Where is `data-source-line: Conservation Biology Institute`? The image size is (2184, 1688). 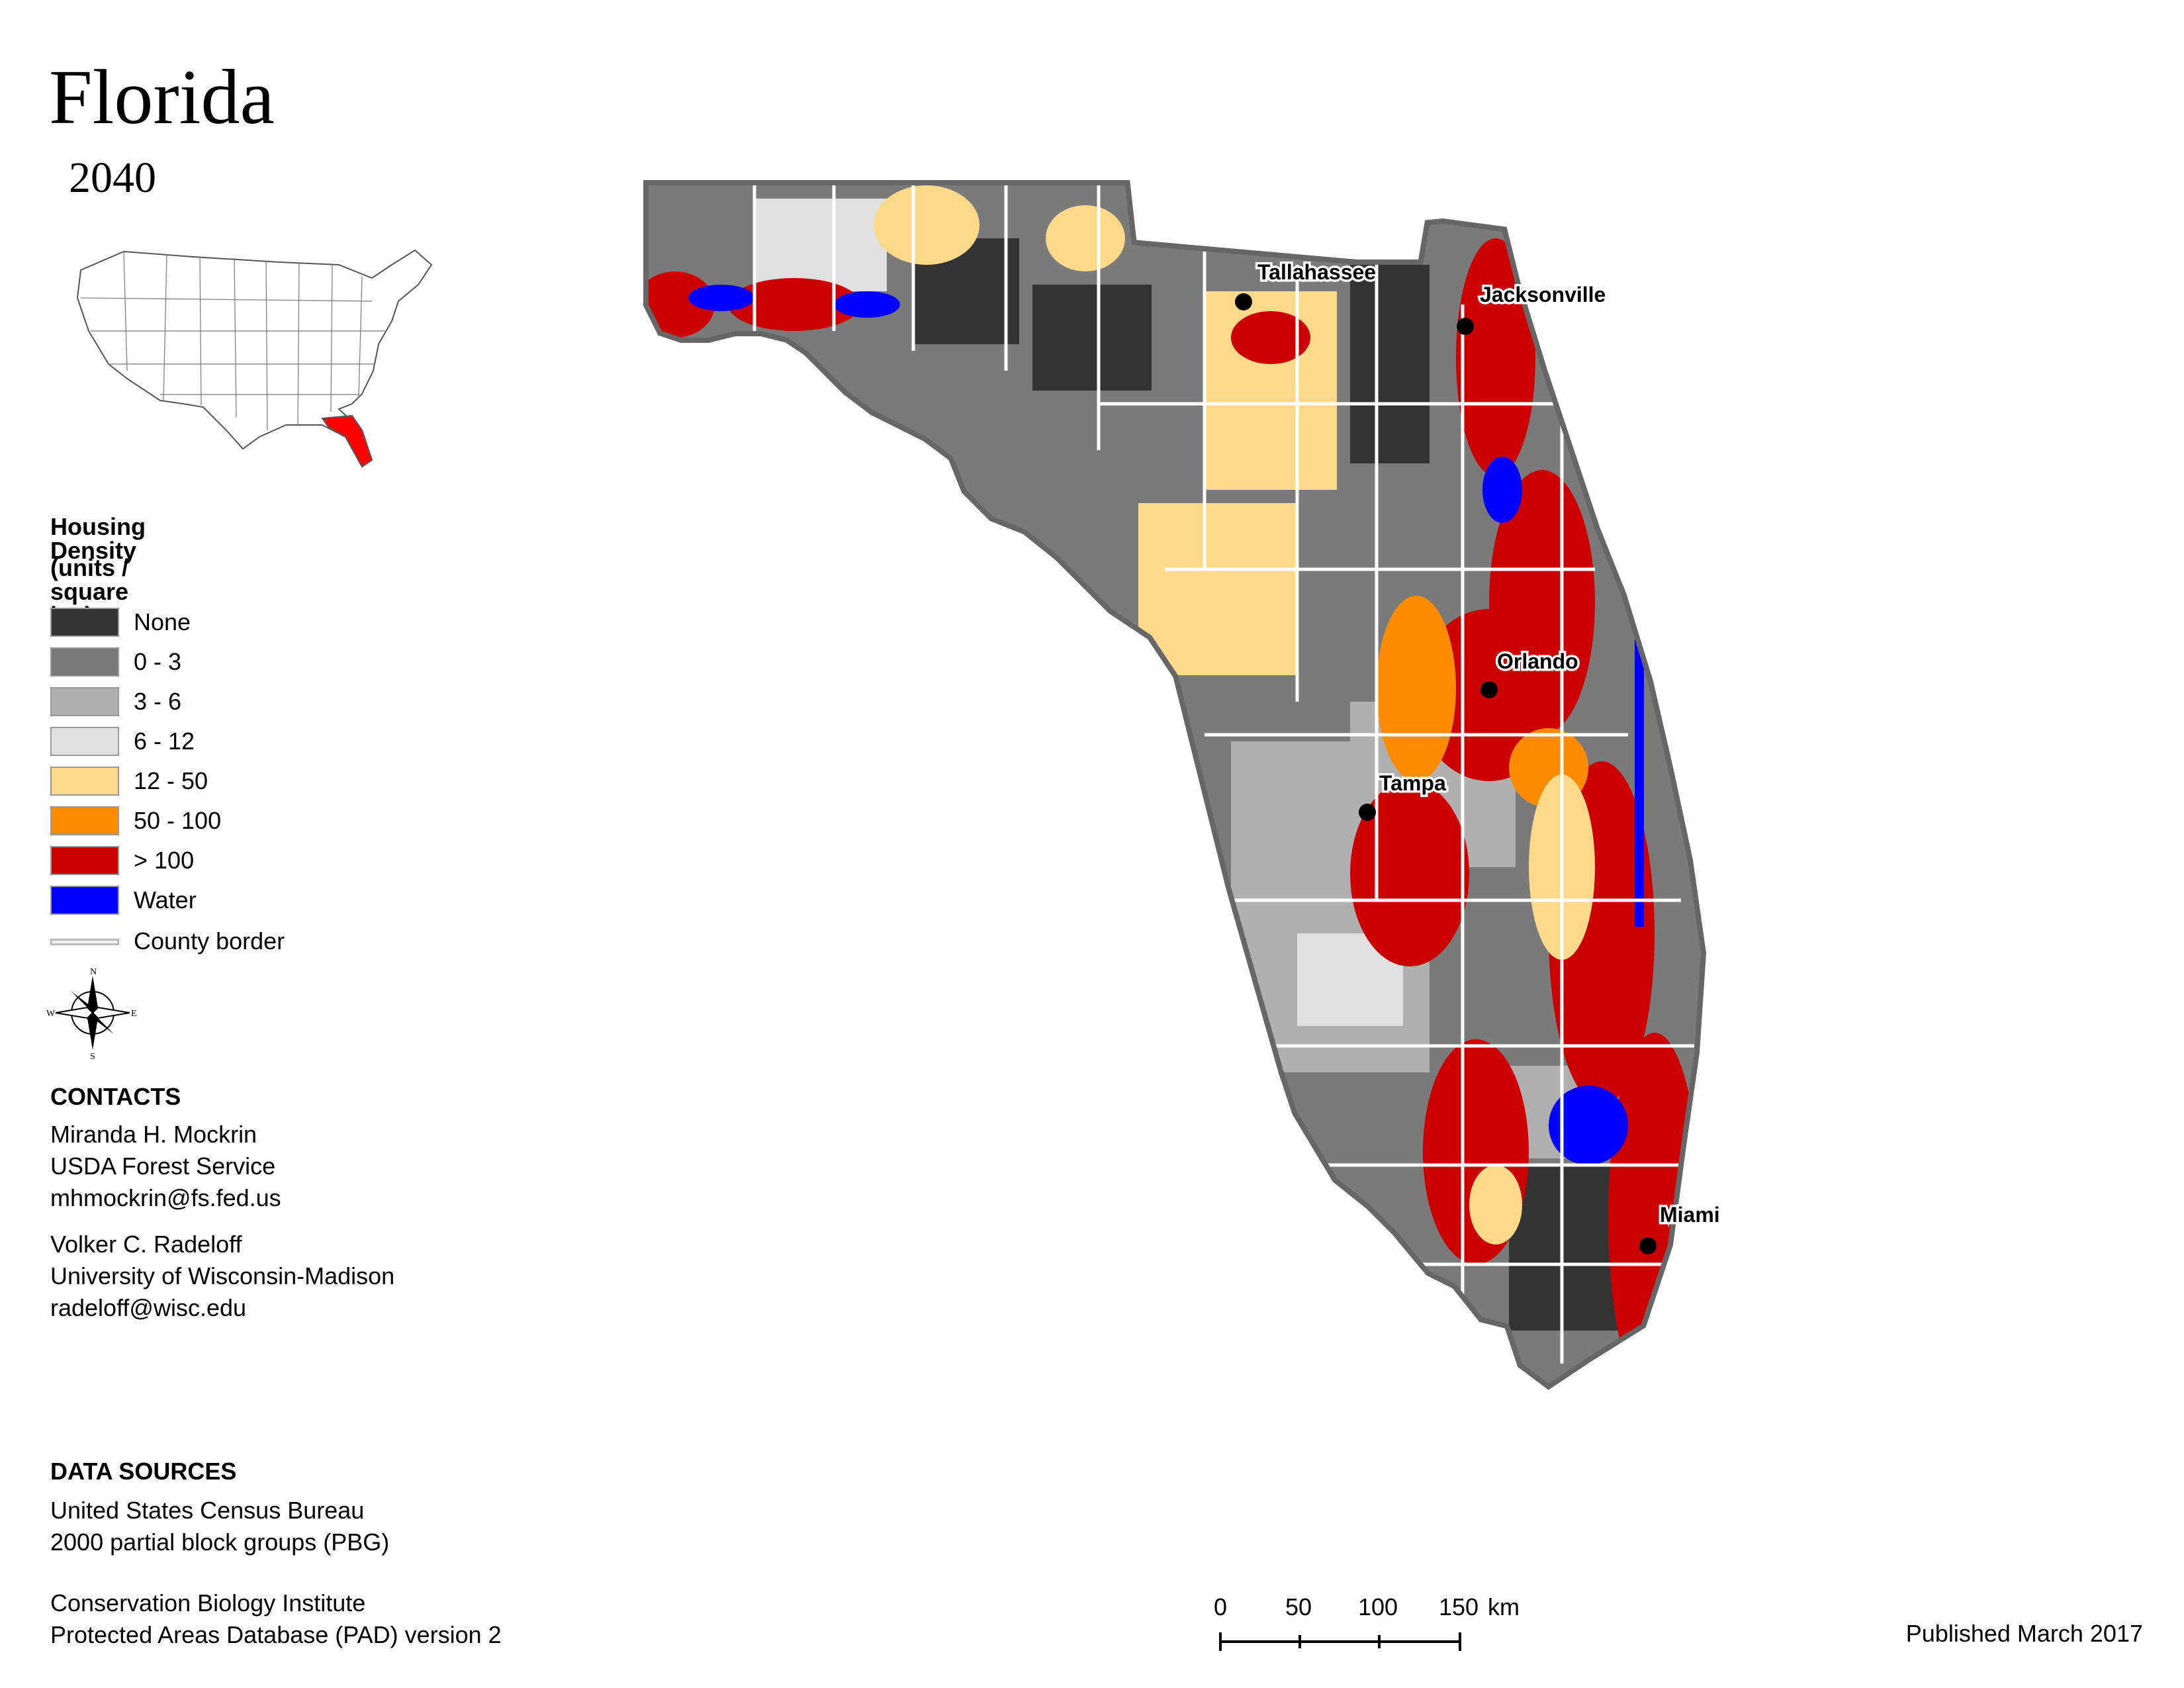
data-source-line: Conservation Biology Institute is located at coordinates (208, 1603).